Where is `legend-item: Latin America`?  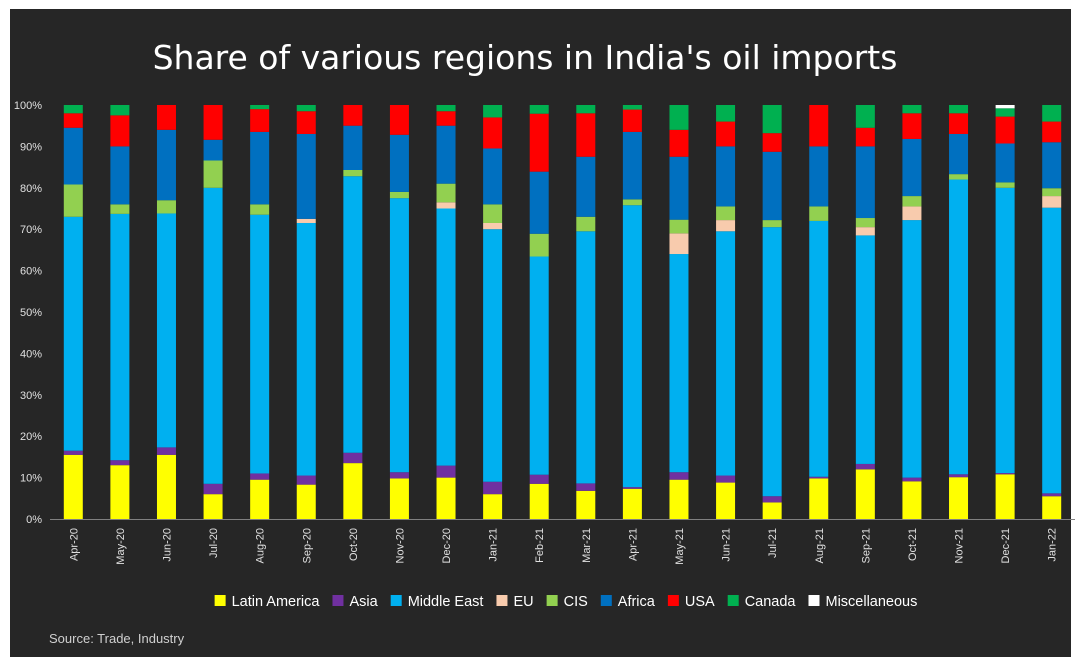
legend-item: Latin America is located at coordinates (267, 602).